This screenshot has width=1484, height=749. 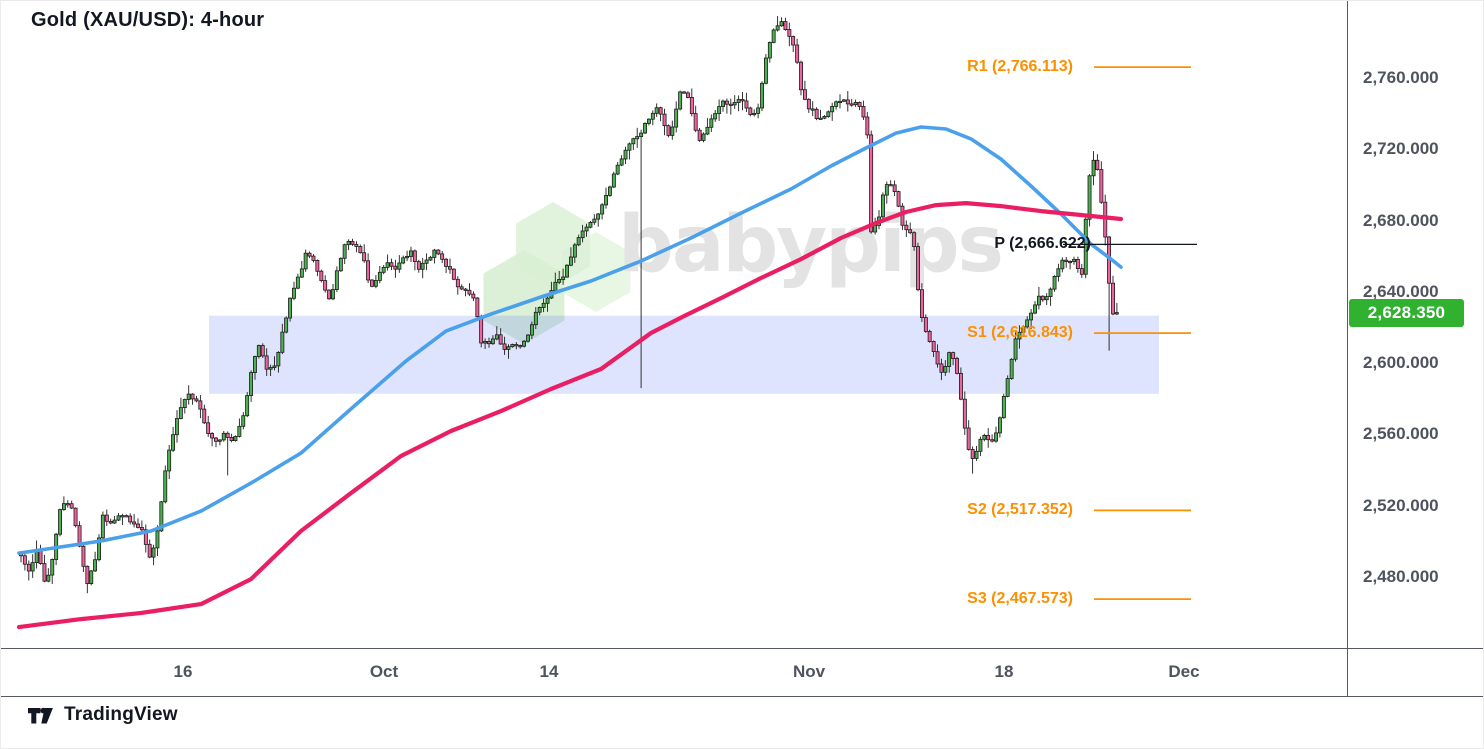 I want to click on time-axis-label: 16, so click(x=183, y=671).